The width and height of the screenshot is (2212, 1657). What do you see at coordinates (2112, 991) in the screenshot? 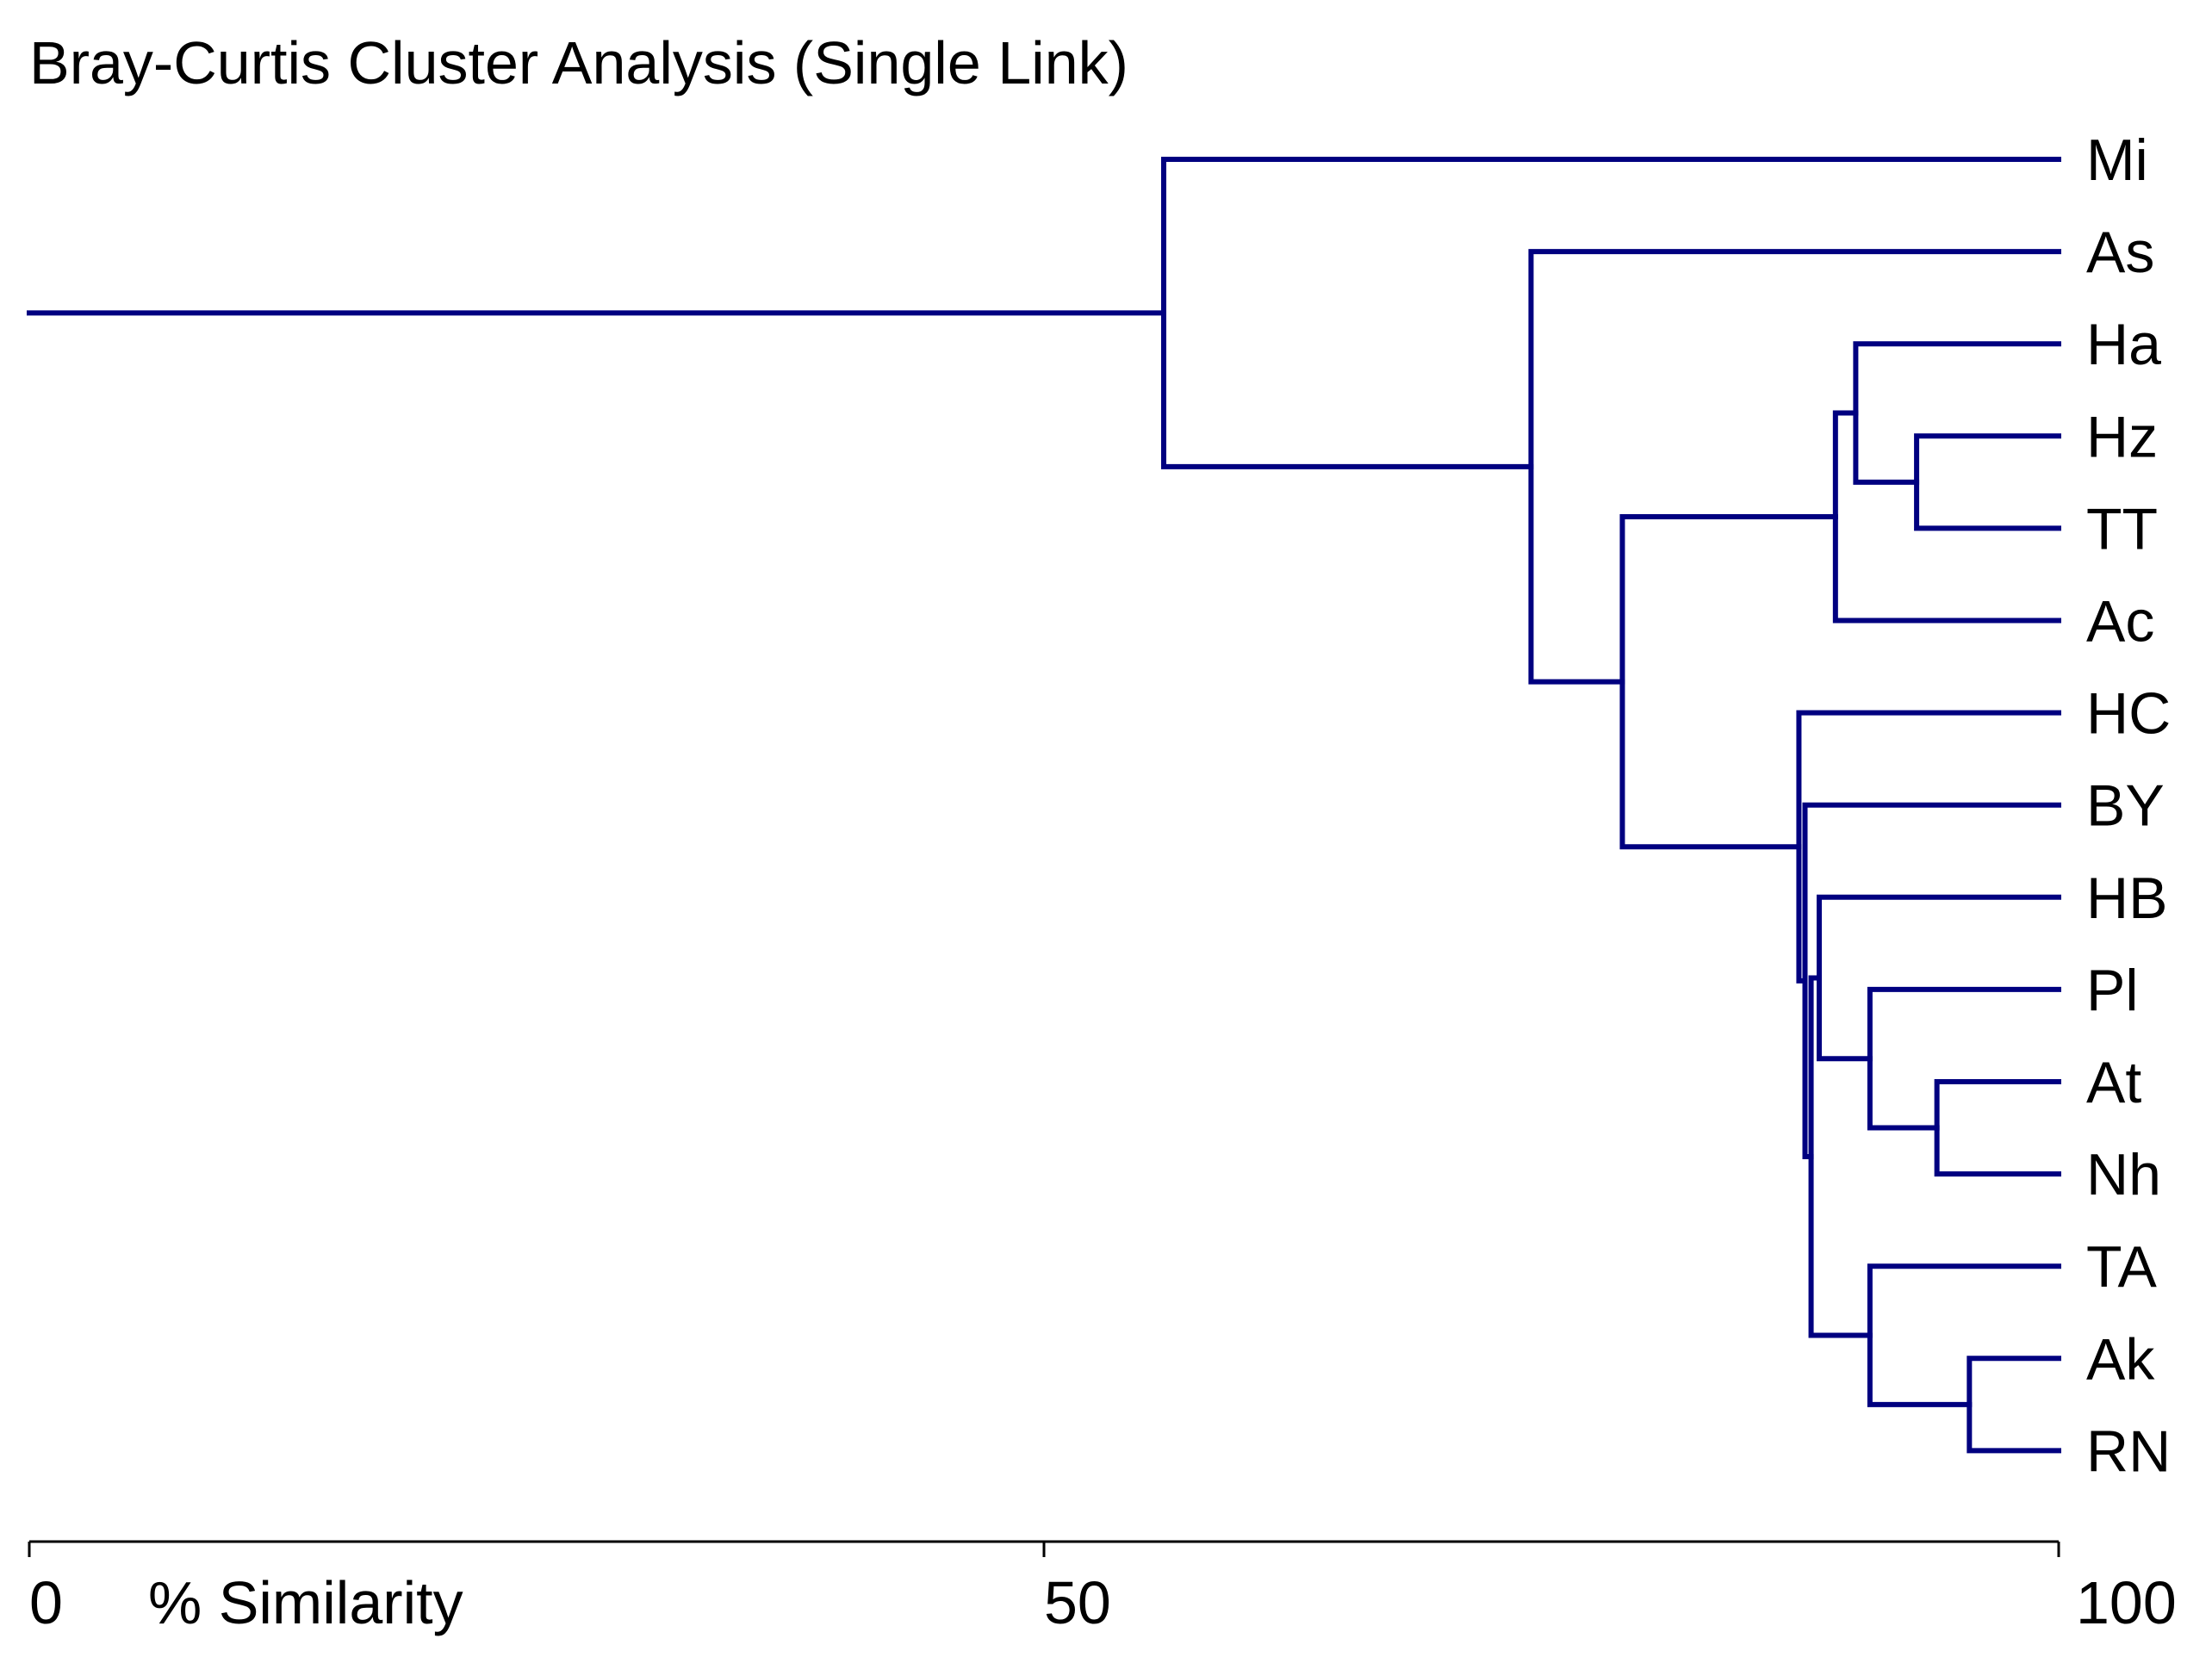
I see `leaf-label-pl: Pl` at bounding box center [2112, 991].